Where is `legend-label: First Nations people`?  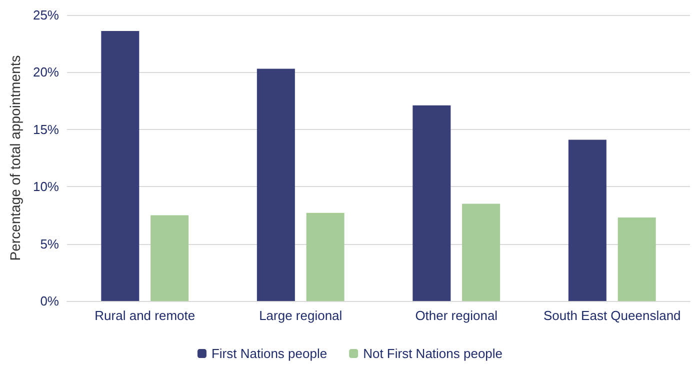
legend-label: First Nations people is located at coordinates (269, 353).